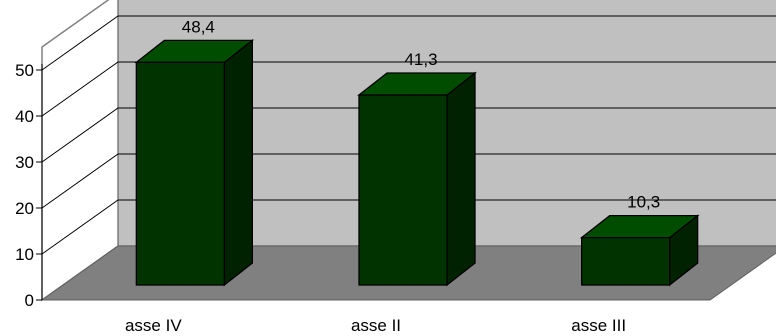 The height and width of the screenshot is (336, 776). What do you see at coordinates (24, 70) in the screenshot?
I see `y-tick-label: 50` at bounding box center [24, 70].